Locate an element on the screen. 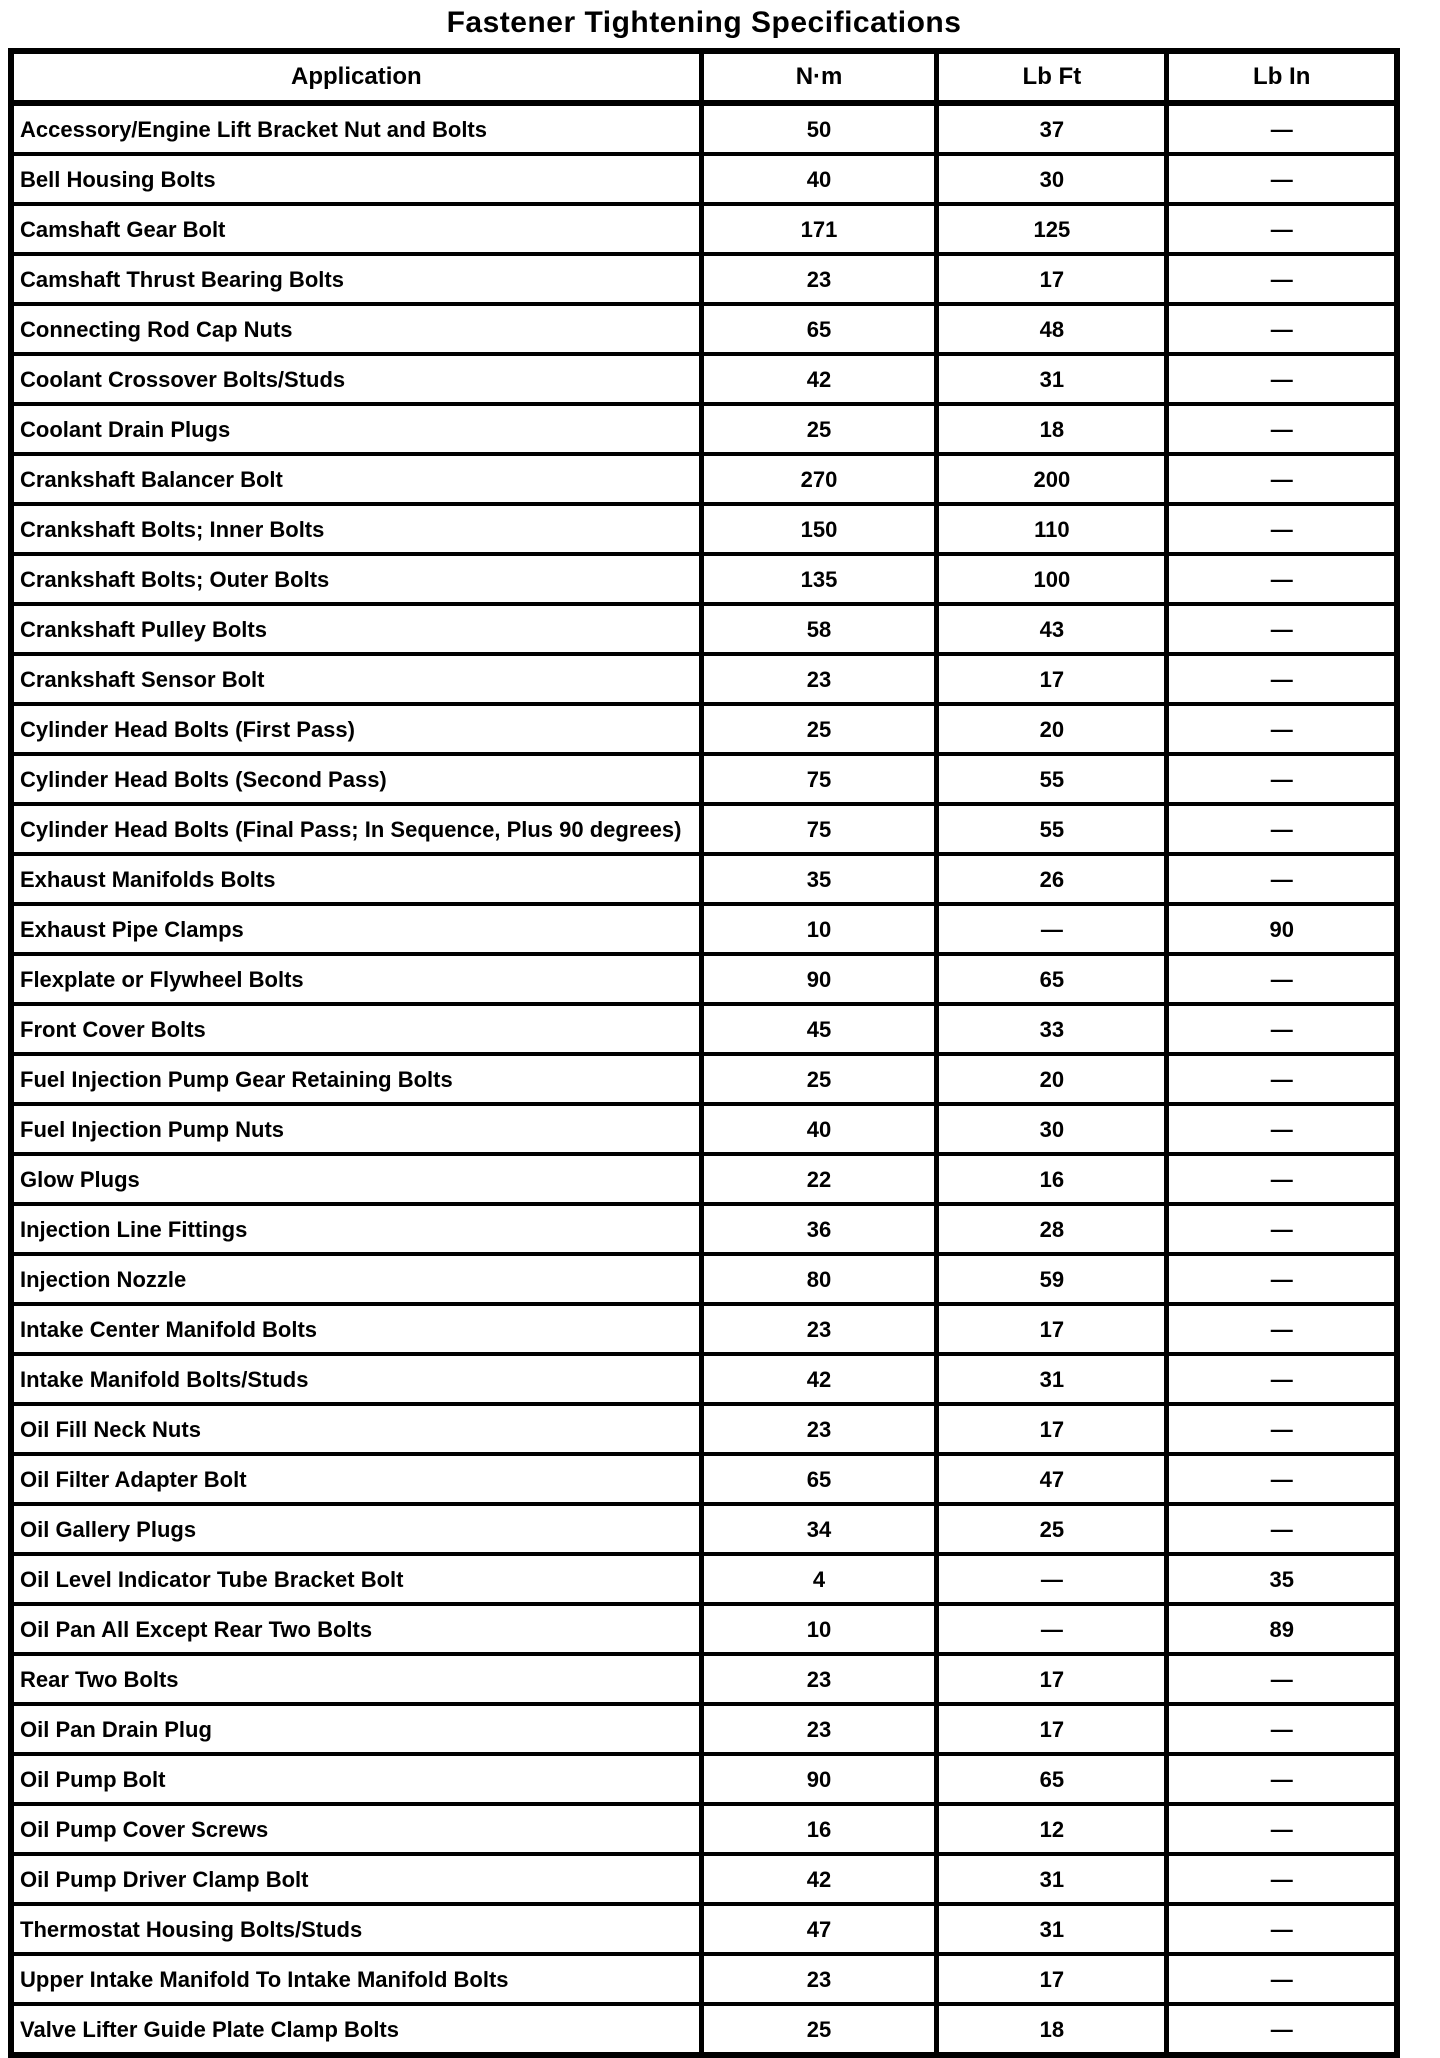 The width and height of the screenshot is (1440, 2058). nm-value-cell: 34 is located at coordinates (819, 1529).